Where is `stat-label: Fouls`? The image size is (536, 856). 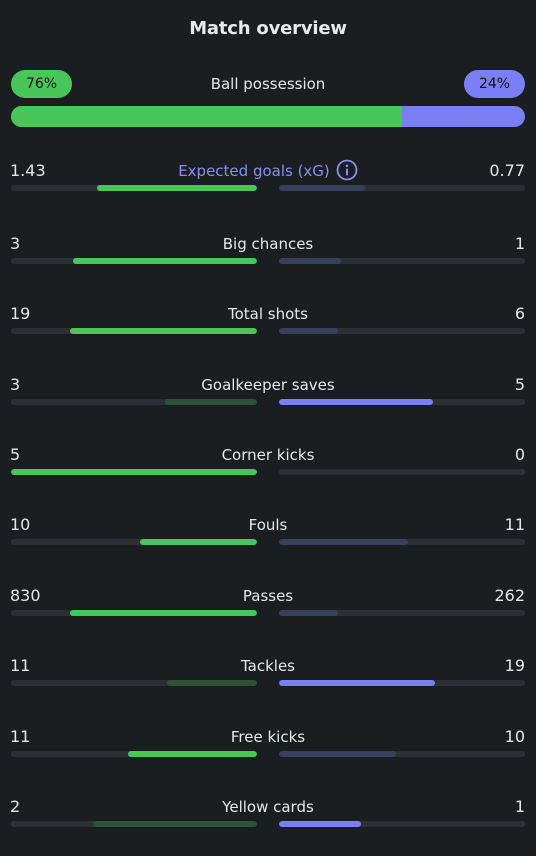
stat-label: Fouls is located at coordinates (268, 525).